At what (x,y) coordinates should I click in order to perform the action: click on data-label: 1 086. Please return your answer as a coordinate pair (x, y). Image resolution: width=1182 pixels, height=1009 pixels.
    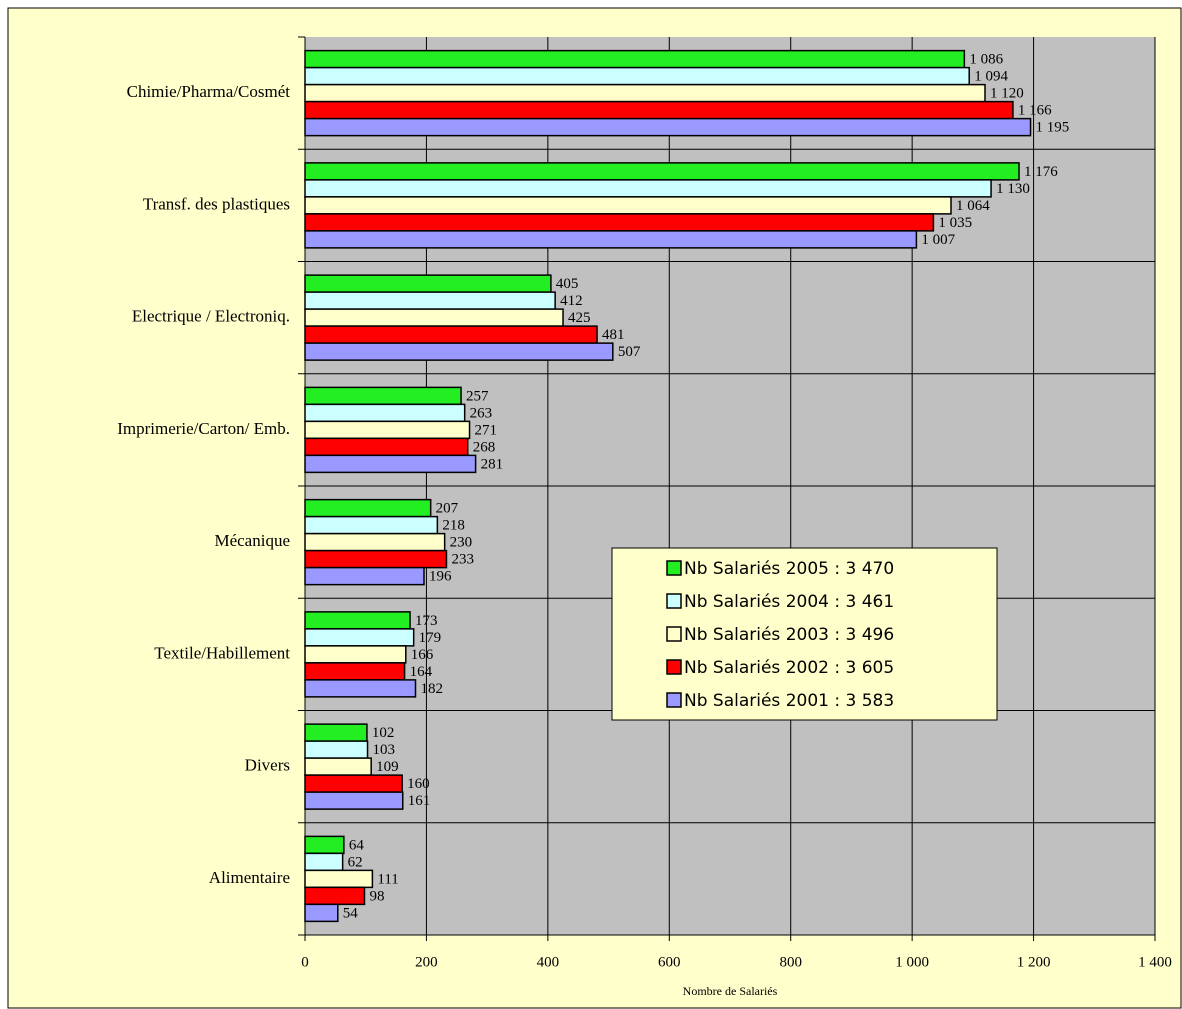
    Looking at the image, I should click on (986, 60).